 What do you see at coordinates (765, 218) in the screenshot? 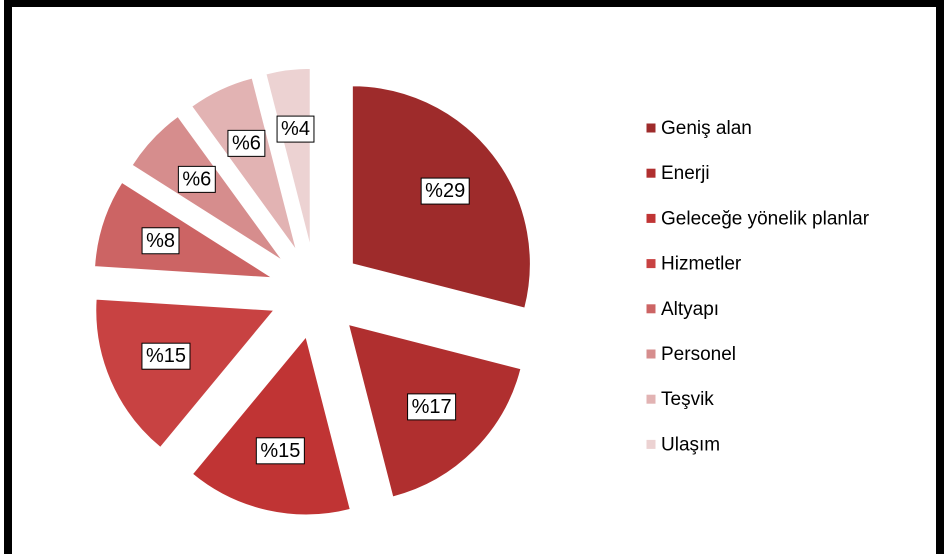
I see `legend-label: Geleceğe yönelik planlar` at bounding box center [765, 218].